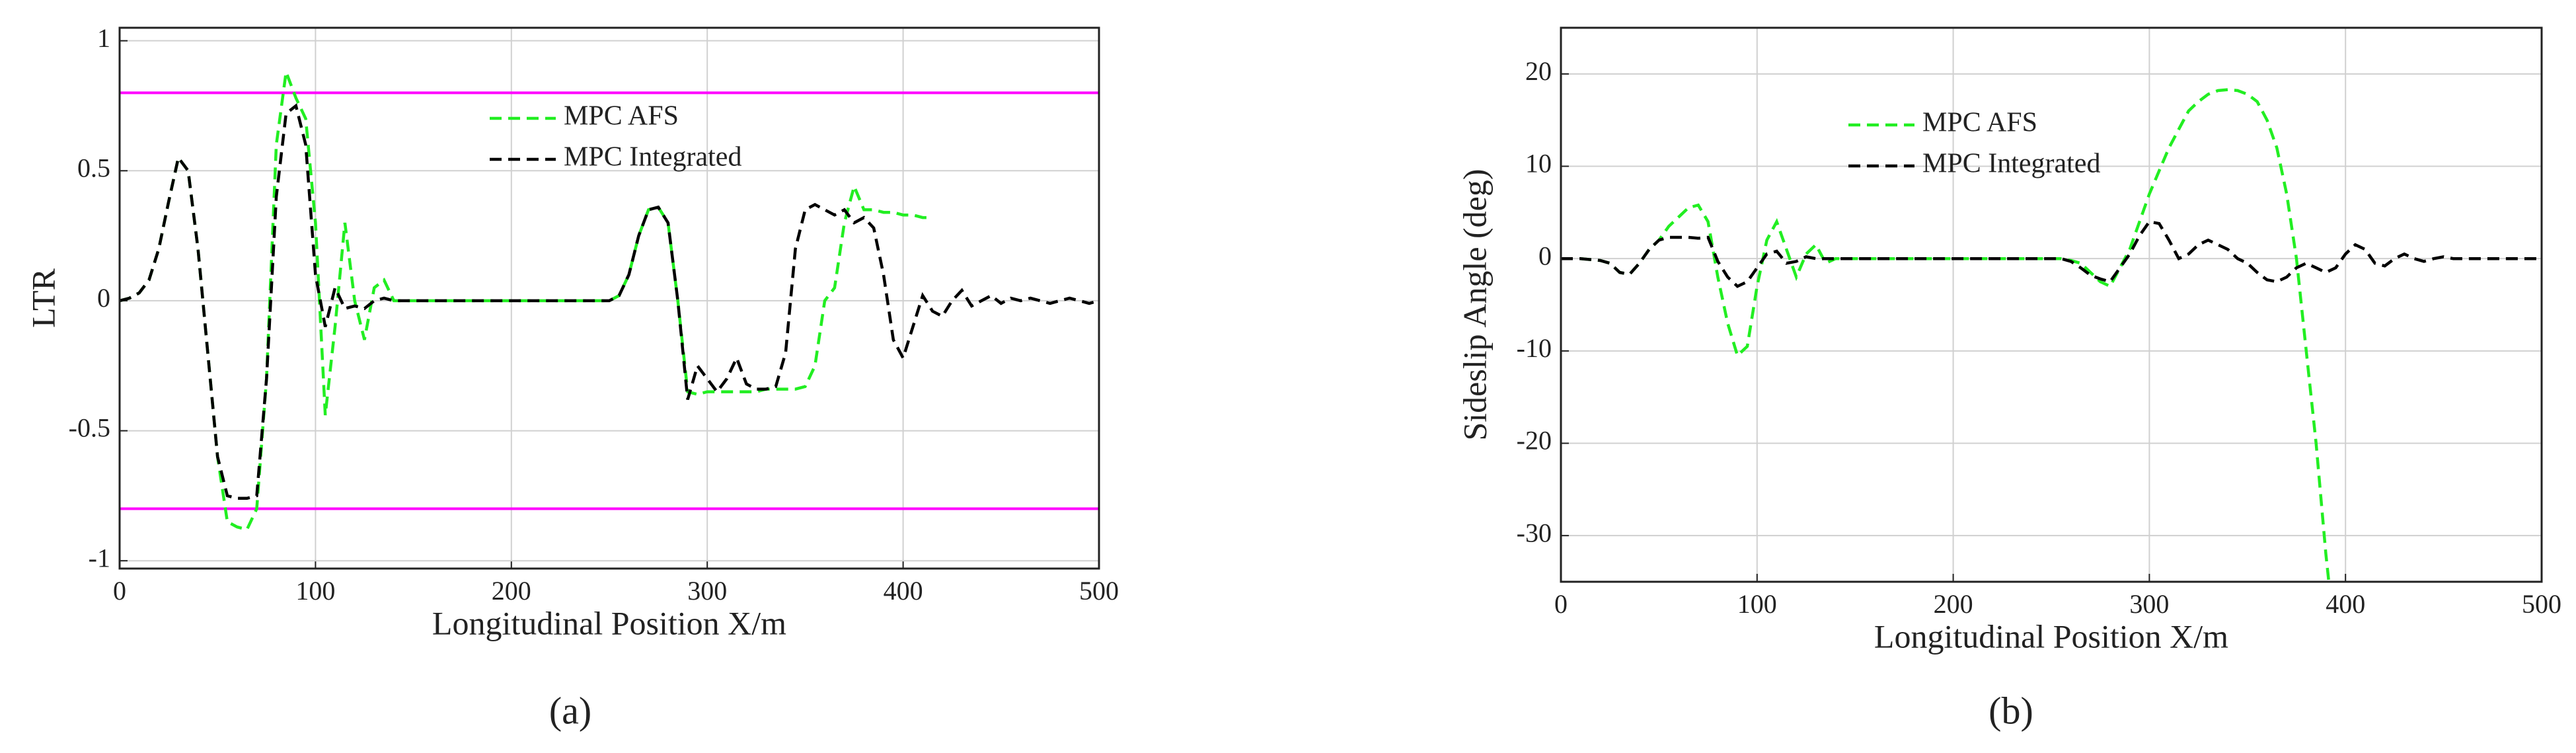  What do you see at coordinates (94, 167) in the screenshot?
I see `y-tick-label: 0.5` at bounding box center [94, 167].